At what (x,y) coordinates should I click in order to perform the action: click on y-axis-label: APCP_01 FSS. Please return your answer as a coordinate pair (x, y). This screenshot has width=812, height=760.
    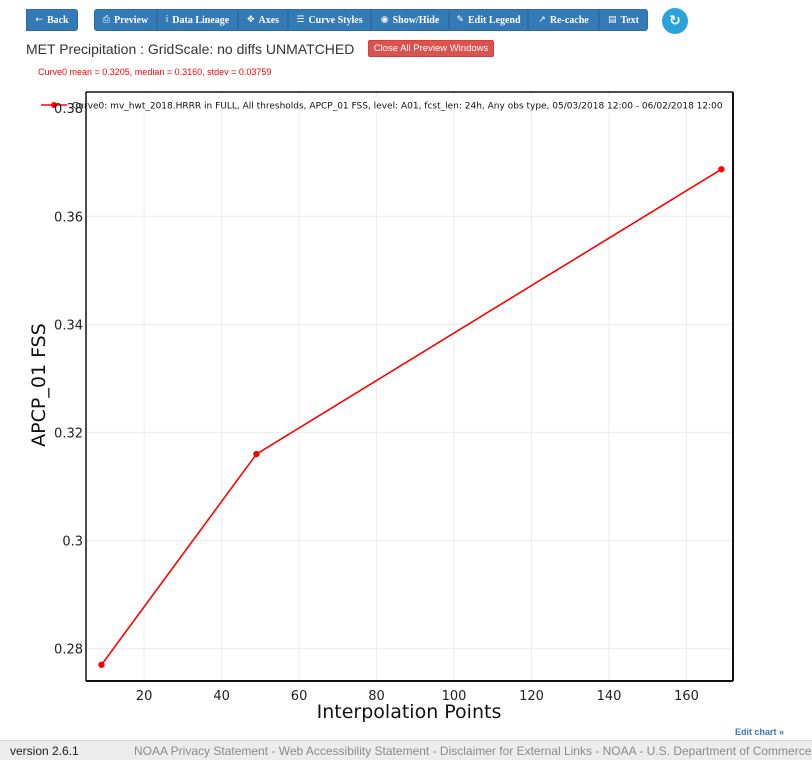
    Looking at the image, I should click on (39, 385).